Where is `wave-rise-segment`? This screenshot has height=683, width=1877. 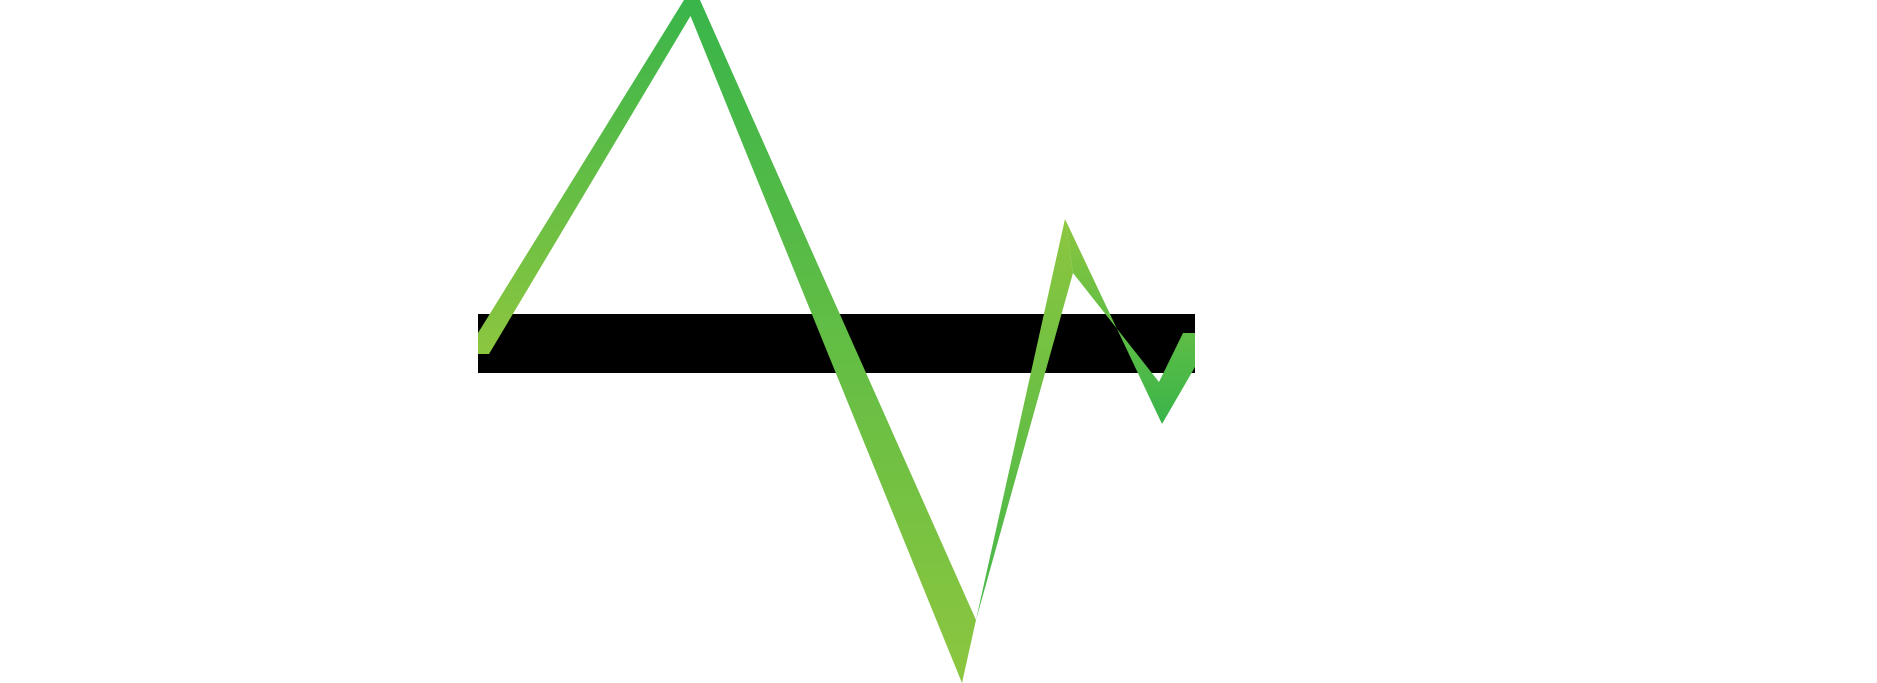
wave-rise-segment is located at coordinates (589, 177).